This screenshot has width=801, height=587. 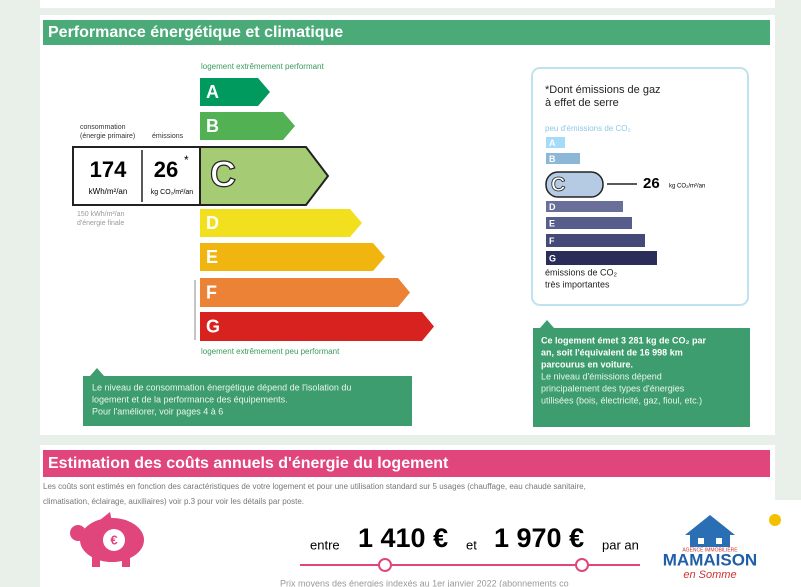 I want to click on logo-name: MAMAISON, so click(x=710, y=559).